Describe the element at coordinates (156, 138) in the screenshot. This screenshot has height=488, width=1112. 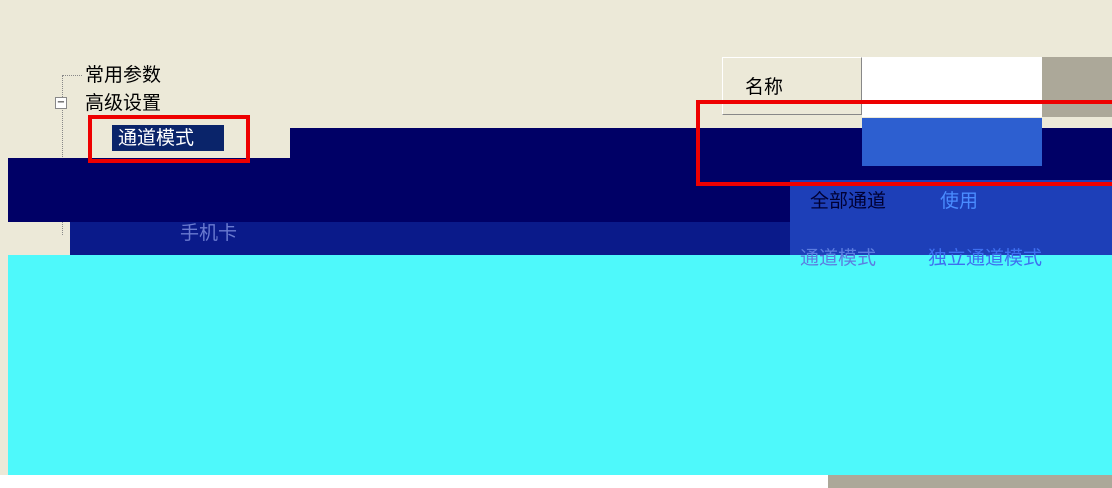
I see `tree-item: 通道模式` at that location.